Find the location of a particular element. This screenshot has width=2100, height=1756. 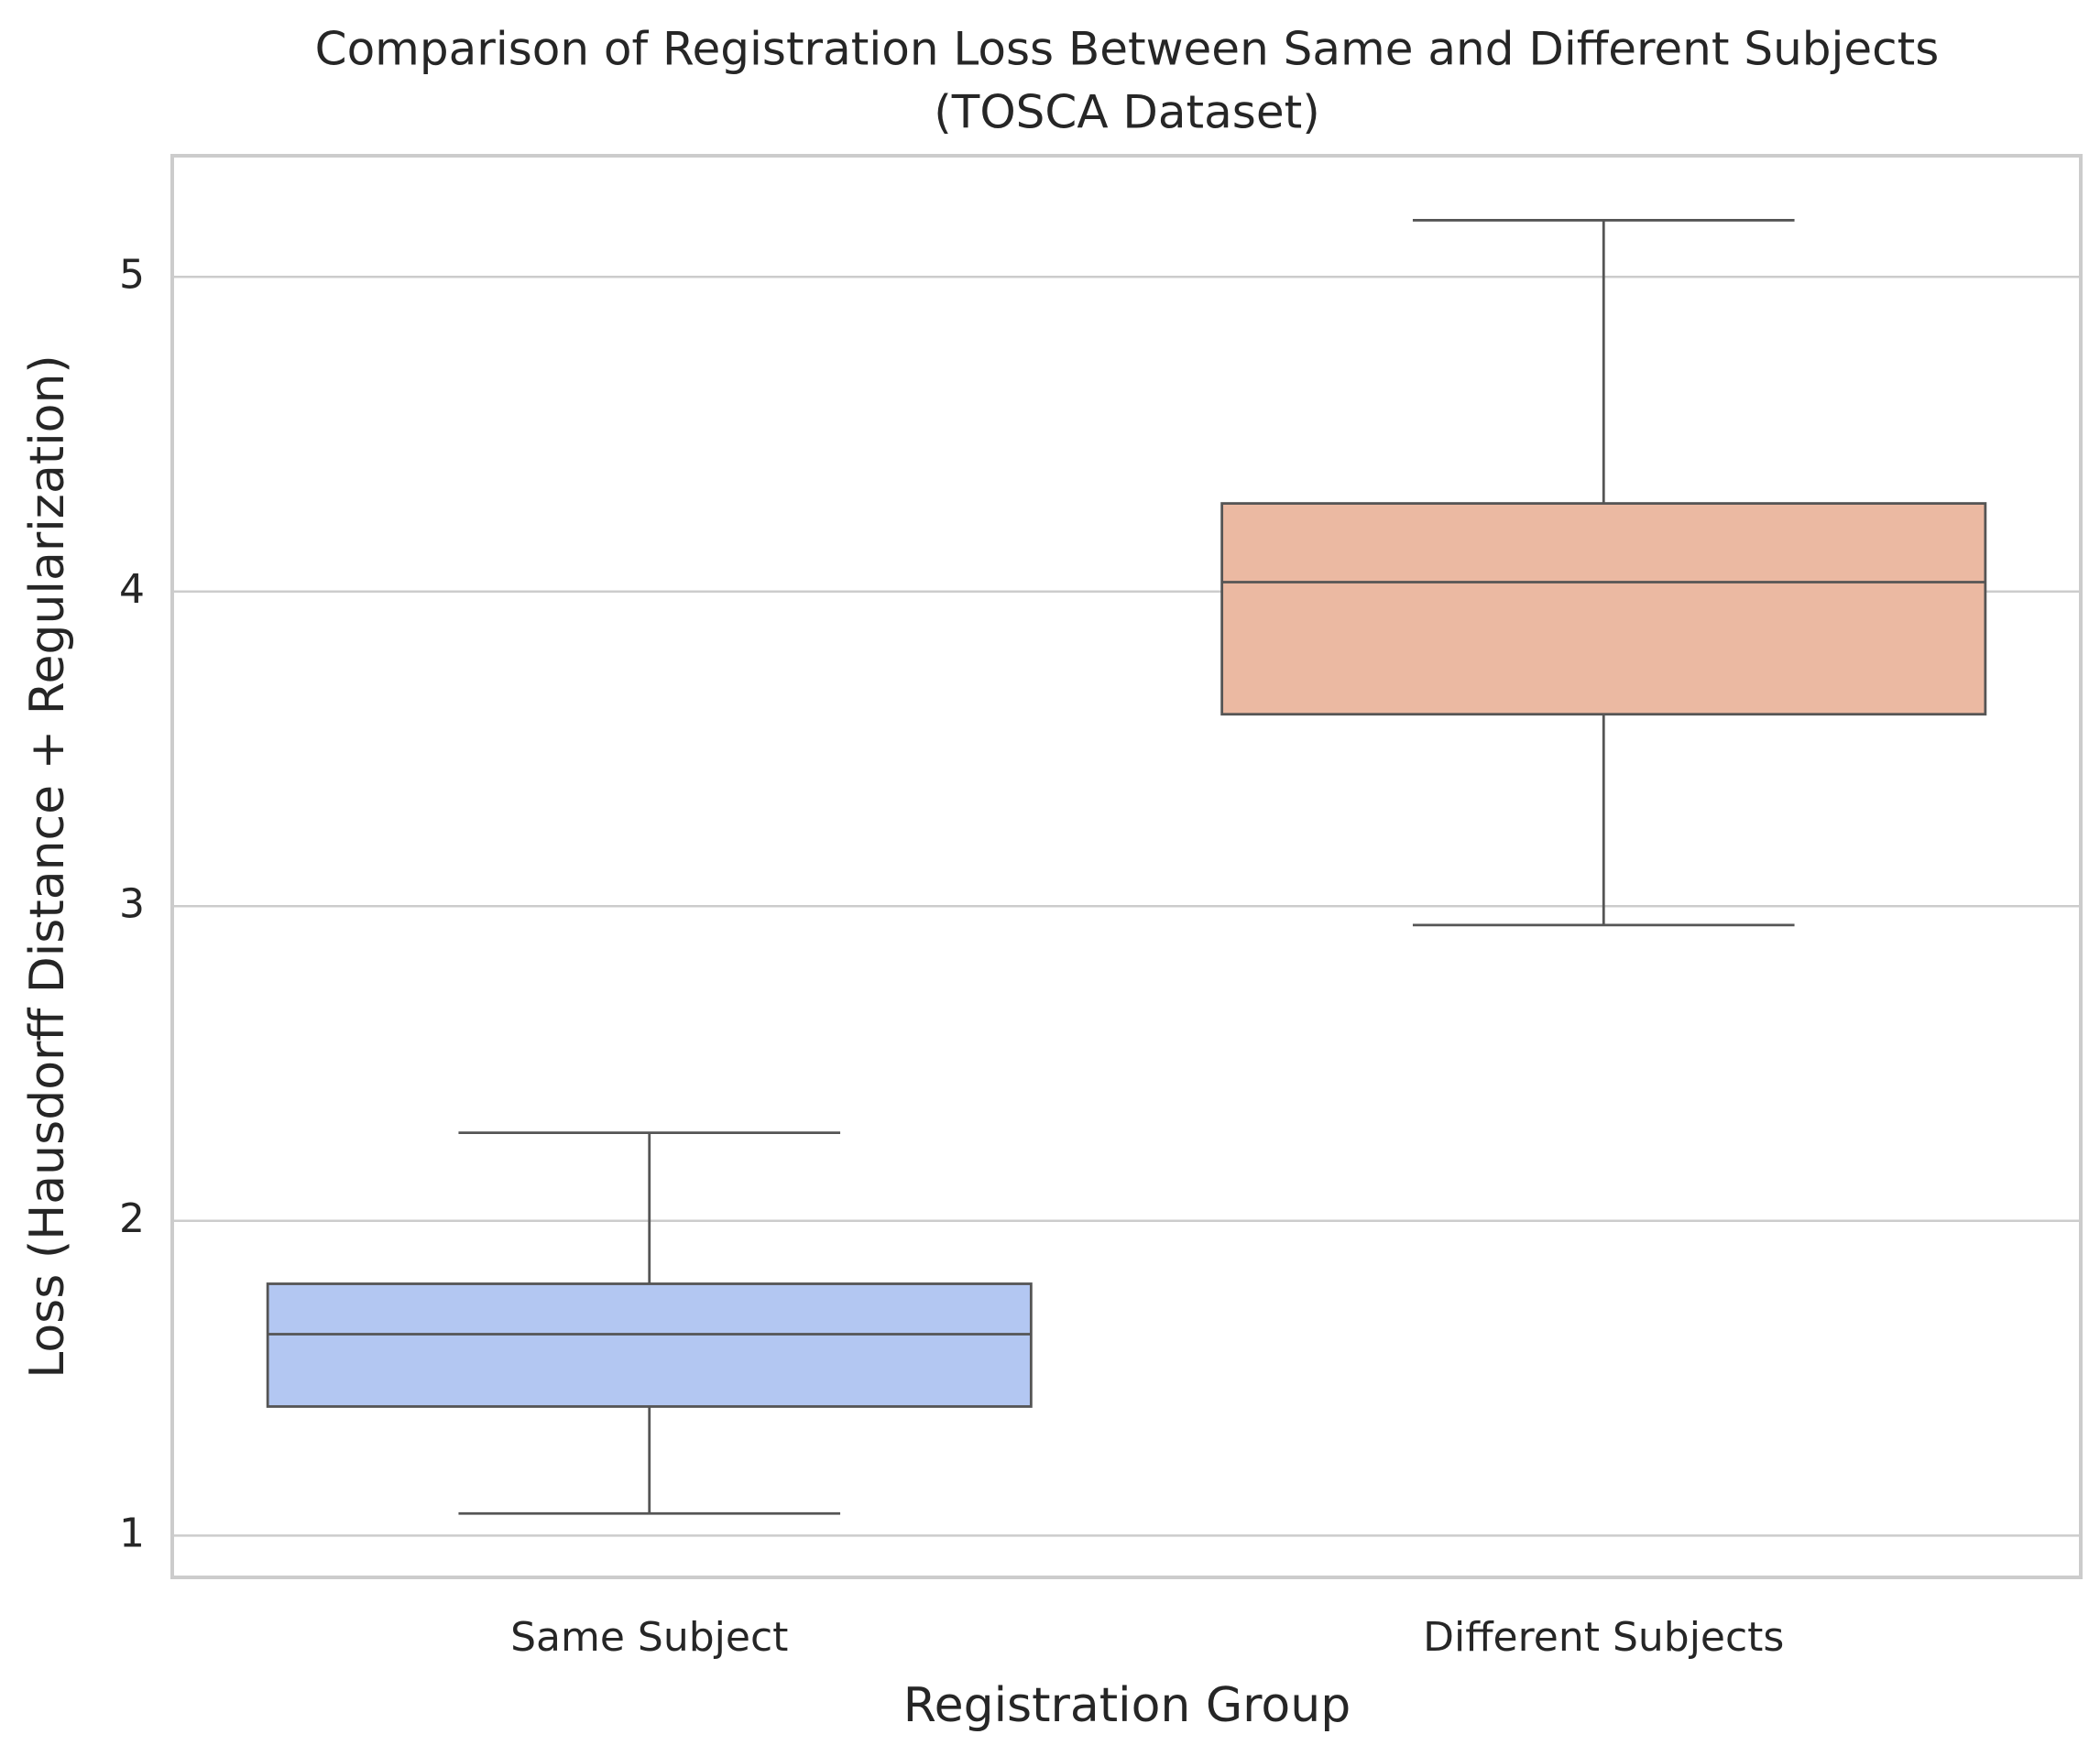

y-tick-label: 1 is located at coordinates (132, 1533).